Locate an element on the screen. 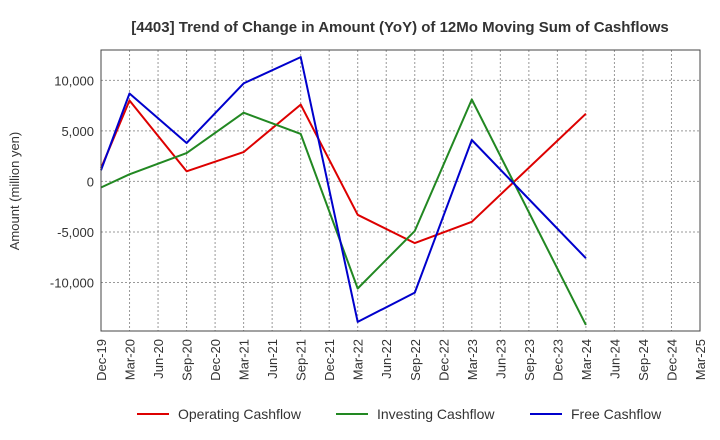  x-tick-label: Sep-21 is located at coordinates (301, 360).